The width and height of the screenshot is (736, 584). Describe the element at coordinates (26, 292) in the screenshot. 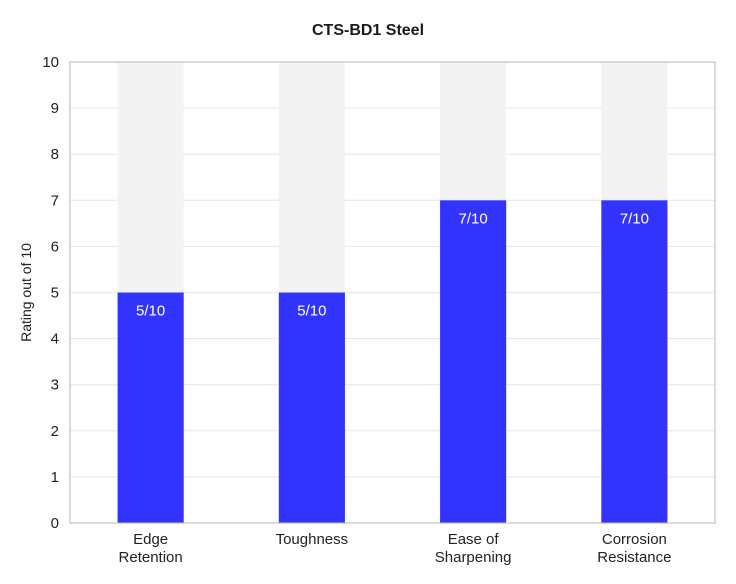

I see `y-axis-label: Rating out of 10` at that location.